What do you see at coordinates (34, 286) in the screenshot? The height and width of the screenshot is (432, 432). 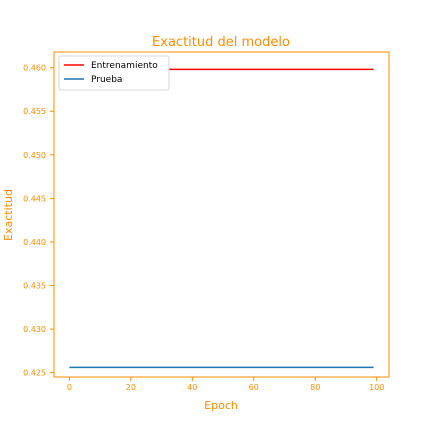 I see `y-tick-label: 0.435` at bounding box center [34, 286].